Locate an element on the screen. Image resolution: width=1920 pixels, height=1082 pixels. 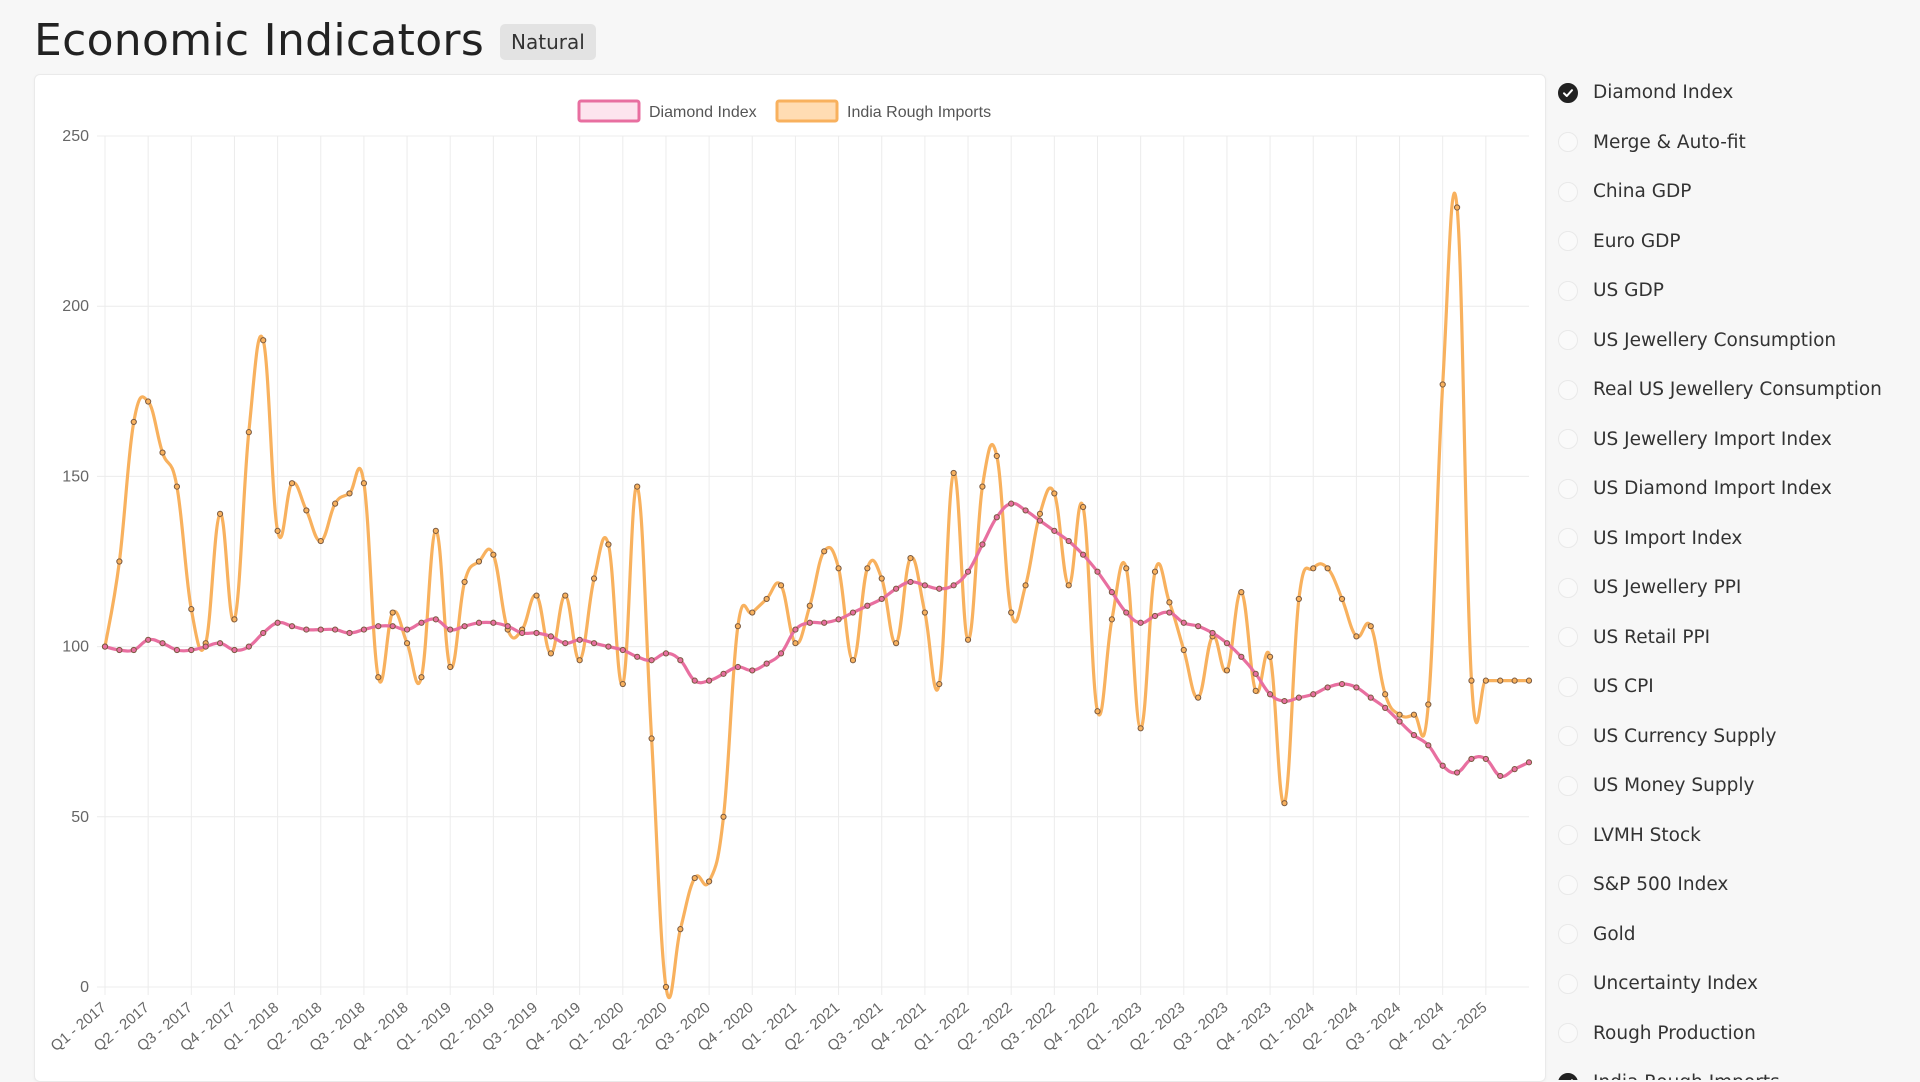
option-gold: Gold is located at coordinates (1734, 935).